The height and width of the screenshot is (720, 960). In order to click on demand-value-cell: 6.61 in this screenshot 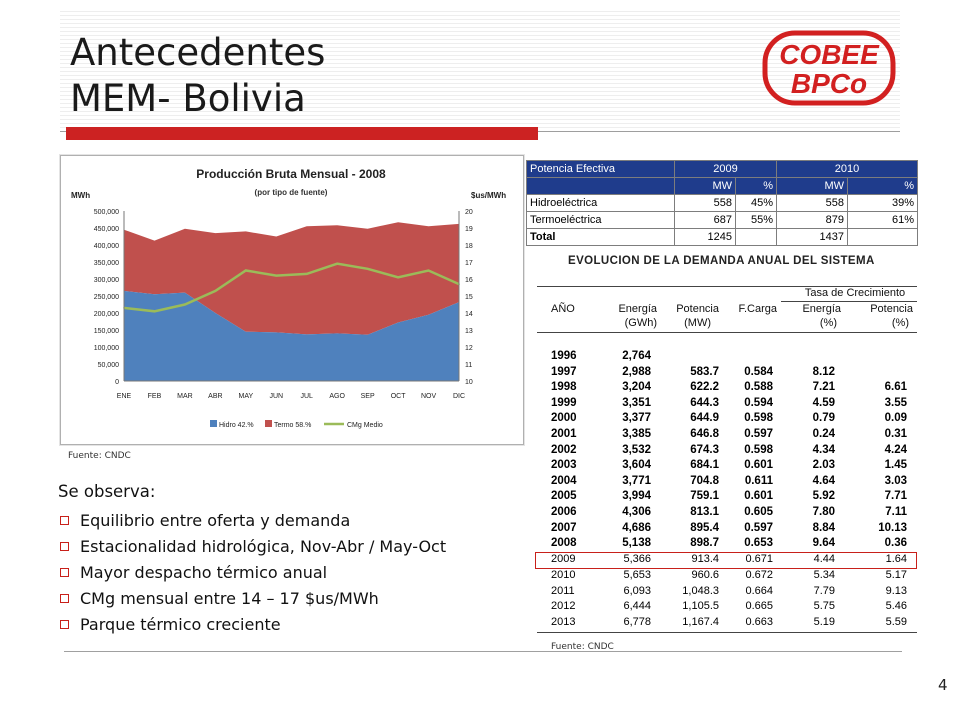, I will do `click(895, 387)`.